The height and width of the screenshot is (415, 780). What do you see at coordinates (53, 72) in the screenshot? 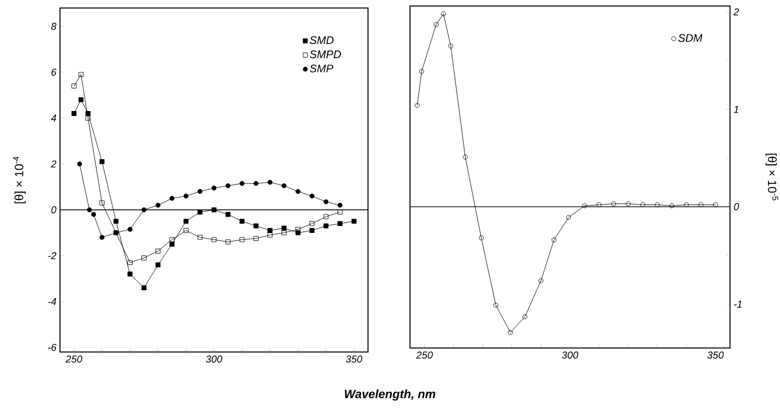
I see `y-tick-label: 6` at bounding box center [53, 72].